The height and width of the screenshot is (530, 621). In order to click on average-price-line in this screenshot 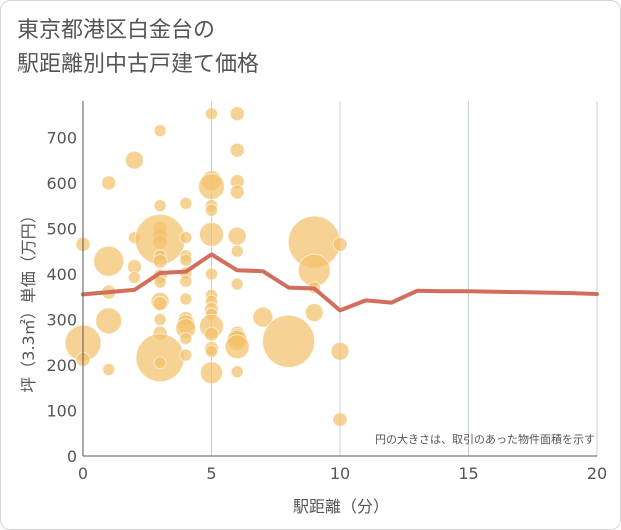, I will do `click(340, 282)`.